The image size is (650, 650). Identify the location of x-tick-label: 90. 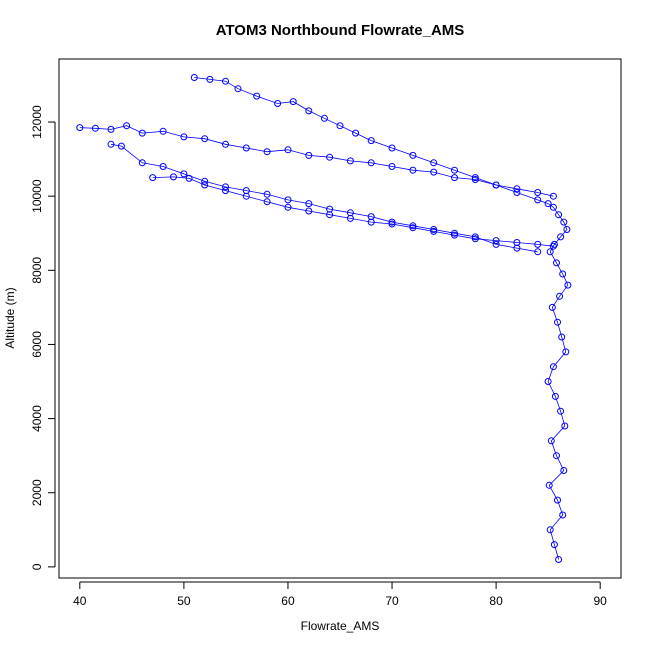
(601, 601).